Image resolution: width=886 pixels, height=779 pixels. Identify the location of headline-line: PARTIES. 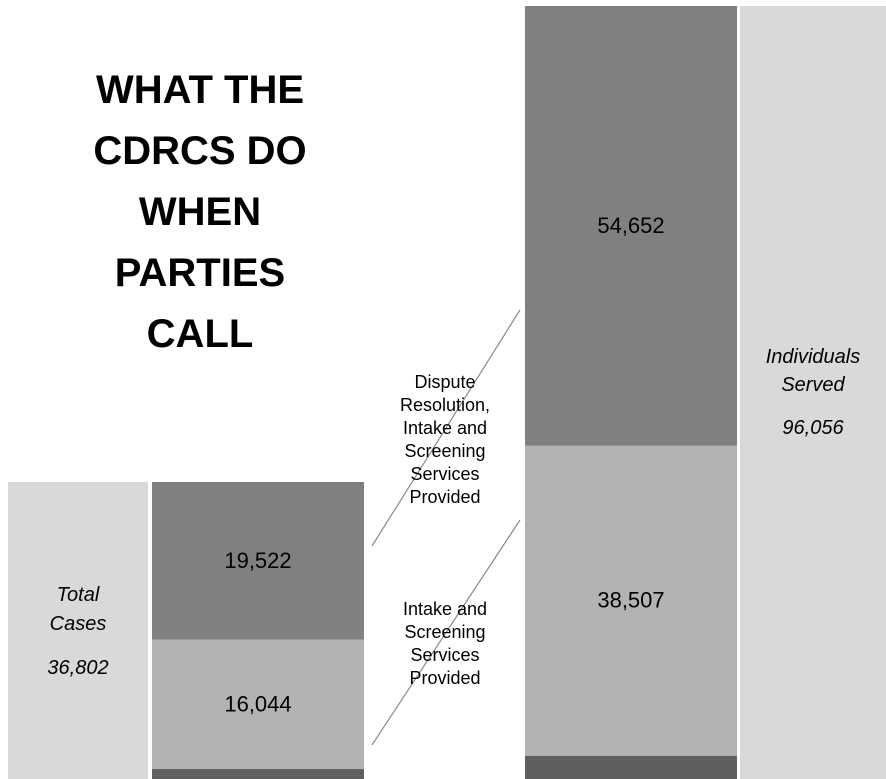
(200, 273).